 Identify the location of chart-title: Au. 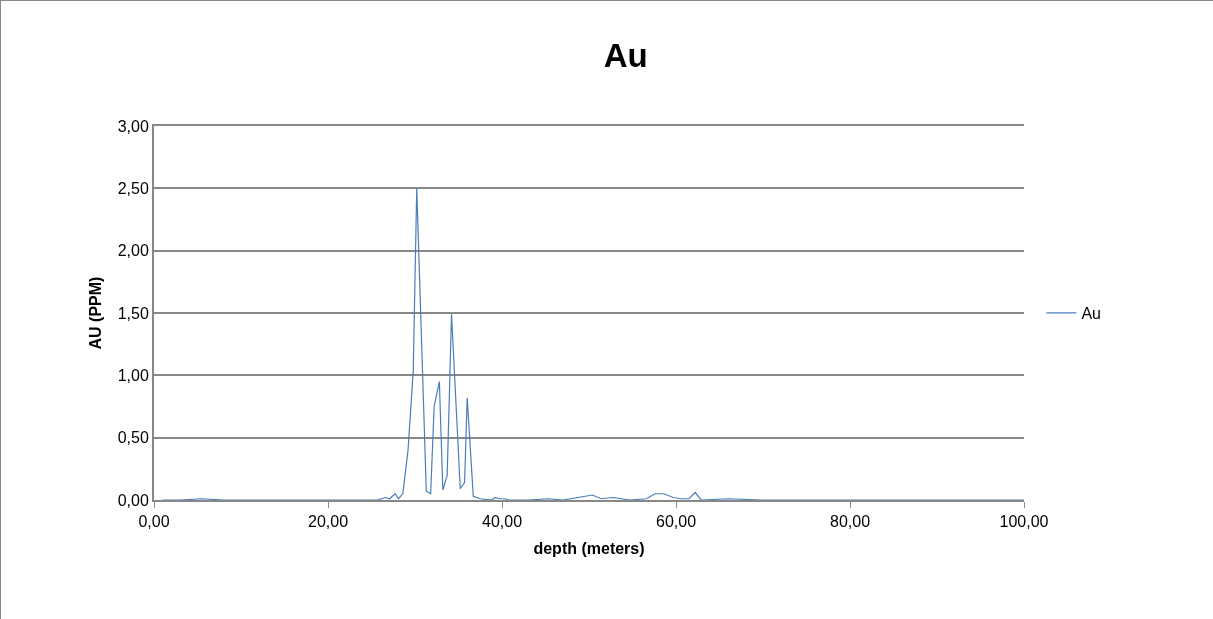
(625, 56).